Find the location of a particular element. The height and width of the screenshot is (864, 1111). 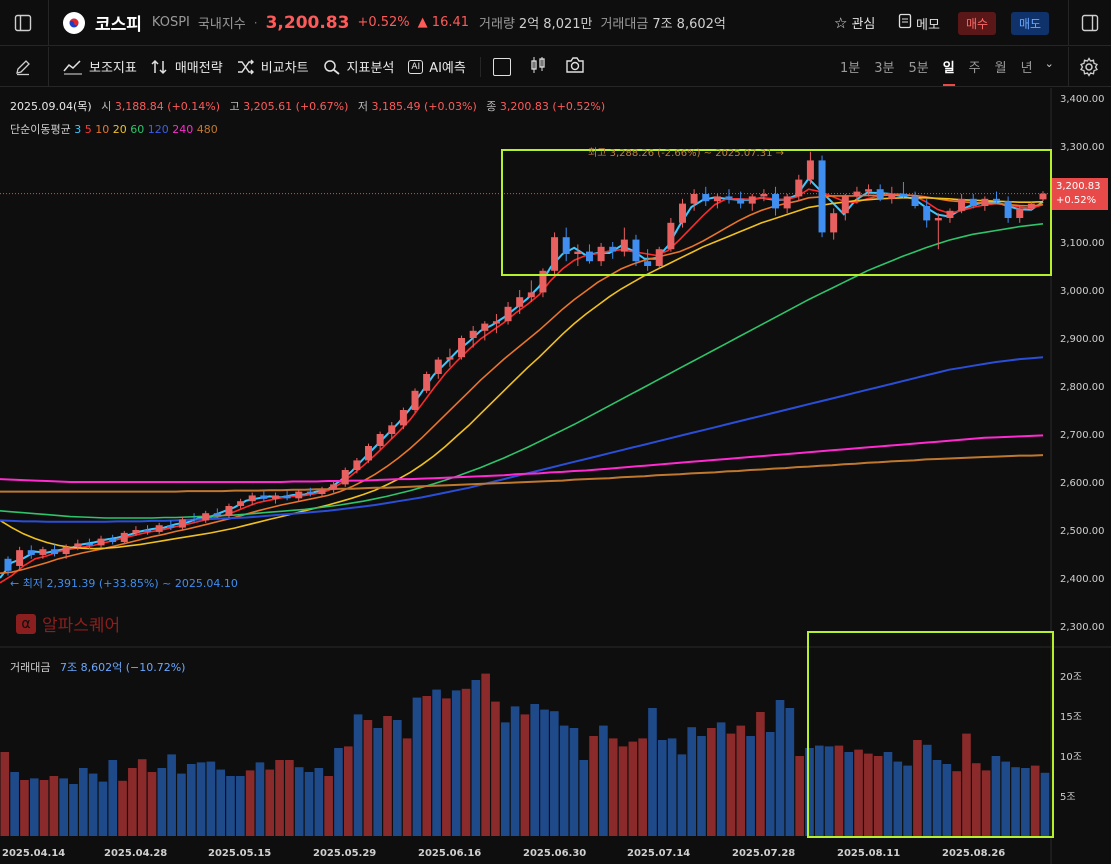

divider is located at coordinates (480, 66).